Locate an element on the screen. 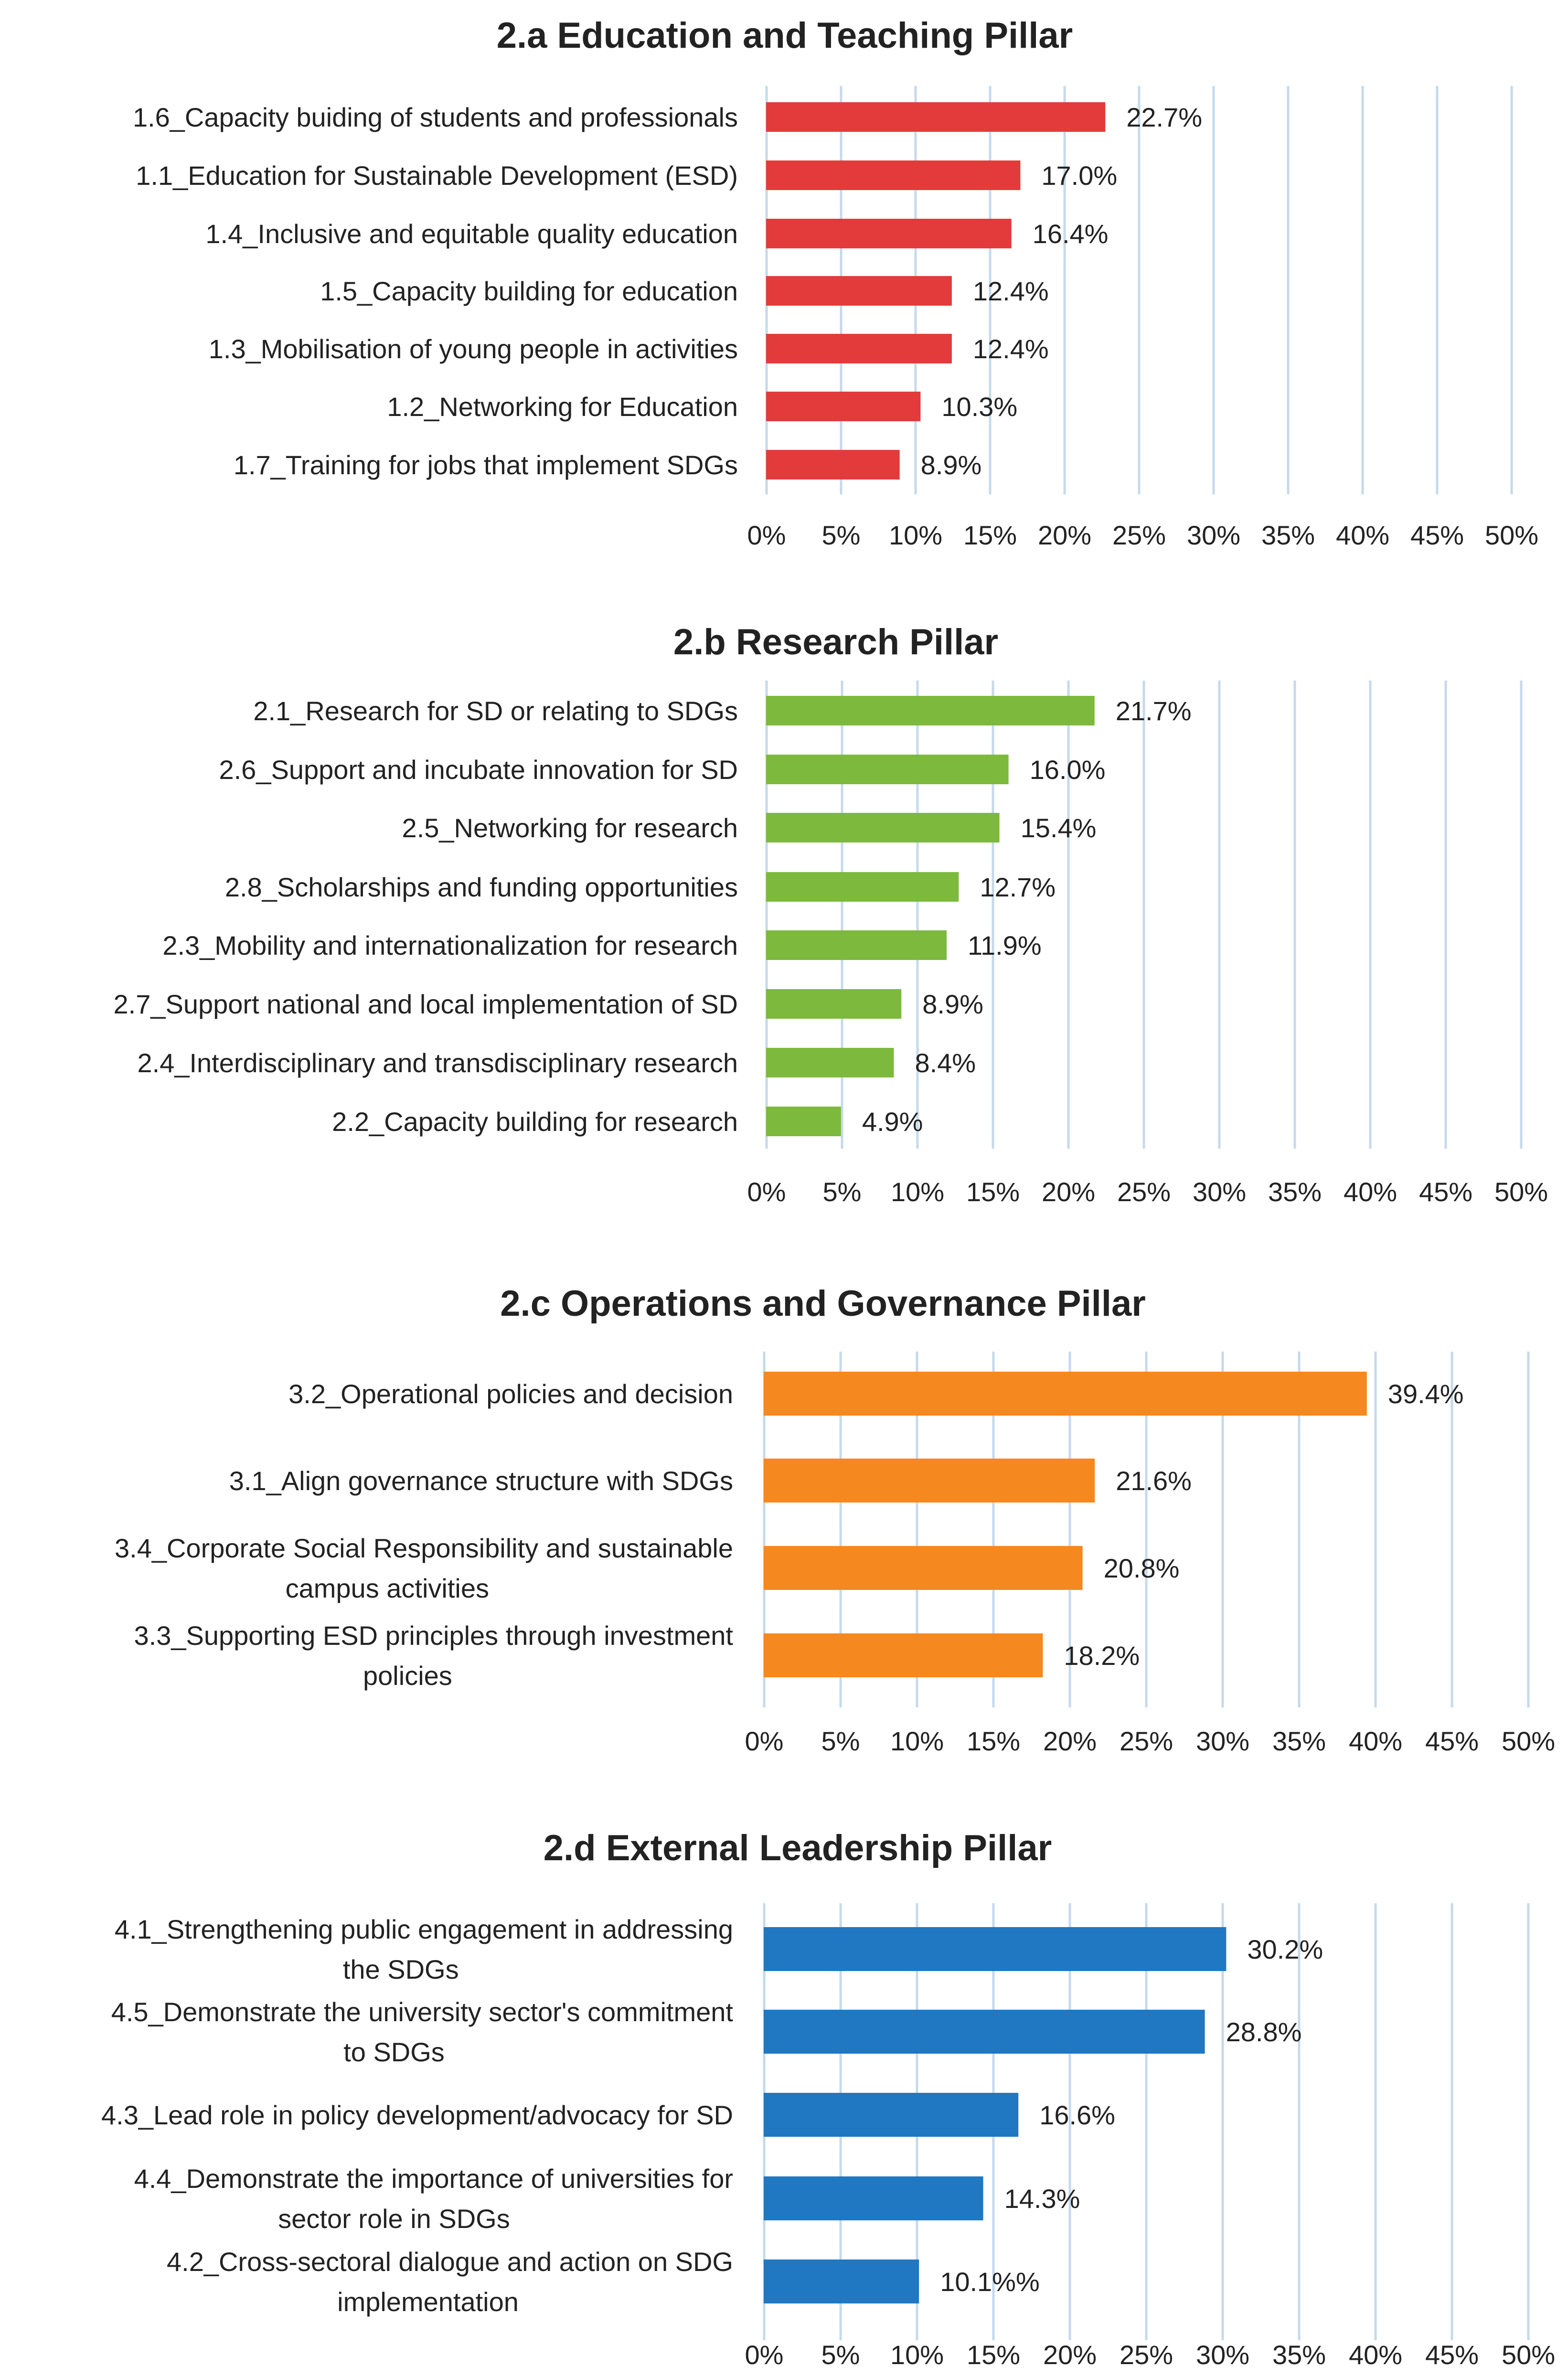 This screenshot has width=1568, height=2377. category-label: 2.2_Capacity building for research is located at coordinates (535, 1122).